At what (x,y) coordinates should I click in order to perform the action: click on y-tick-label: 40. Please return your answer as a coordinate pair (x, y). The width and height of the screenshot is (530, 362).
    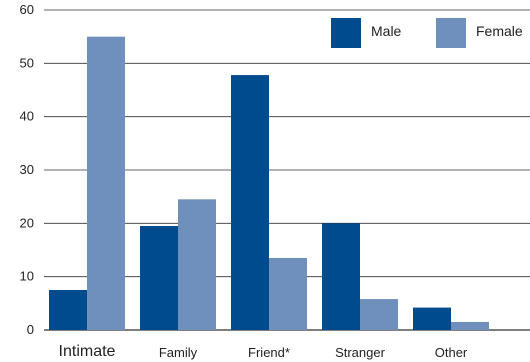
    Looking at the image, I should click on (27, 116).